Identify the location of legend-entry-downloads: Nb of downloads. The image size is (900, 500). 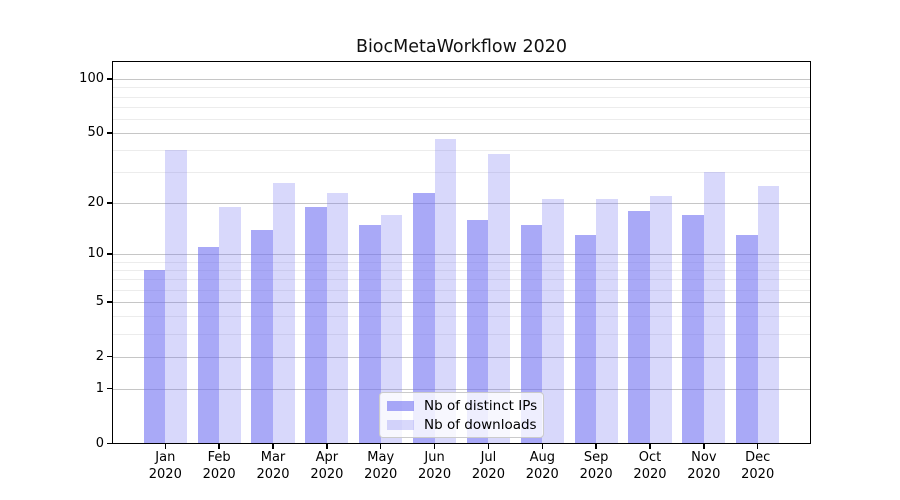
(465, 425).